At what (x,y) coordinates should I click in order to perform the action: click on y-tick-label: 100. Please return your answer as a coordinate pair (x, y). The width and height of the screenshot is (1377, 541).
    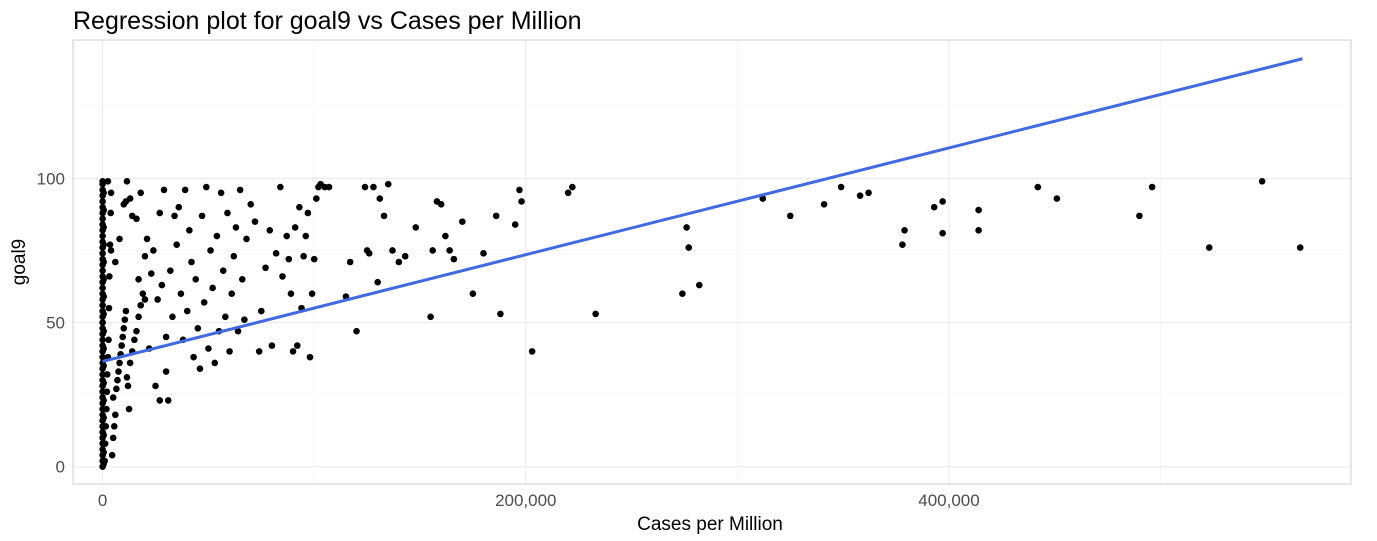
    Looking at the image, I should click on (51, 178).